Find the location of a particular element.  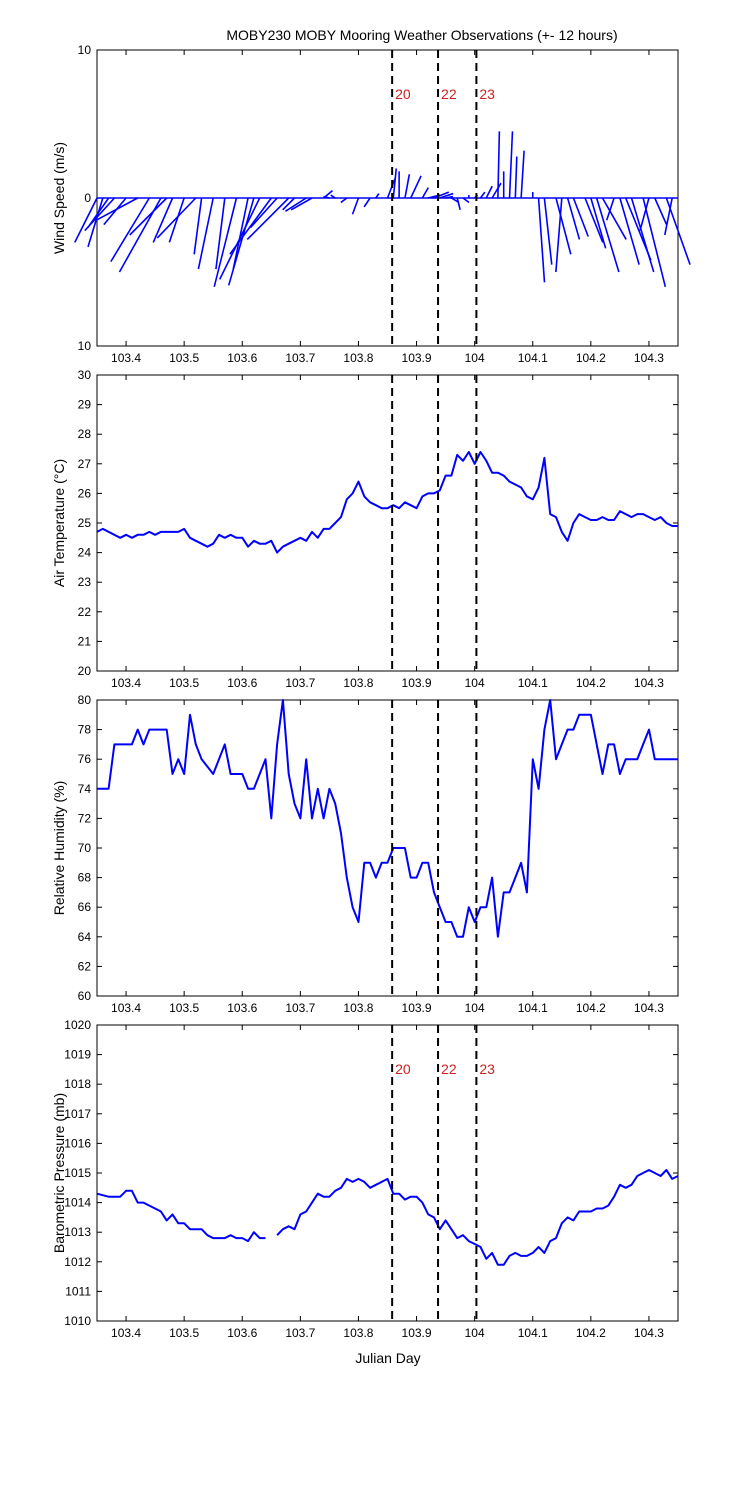

y-tick-label: 68 is located at coordinates (85, 878).